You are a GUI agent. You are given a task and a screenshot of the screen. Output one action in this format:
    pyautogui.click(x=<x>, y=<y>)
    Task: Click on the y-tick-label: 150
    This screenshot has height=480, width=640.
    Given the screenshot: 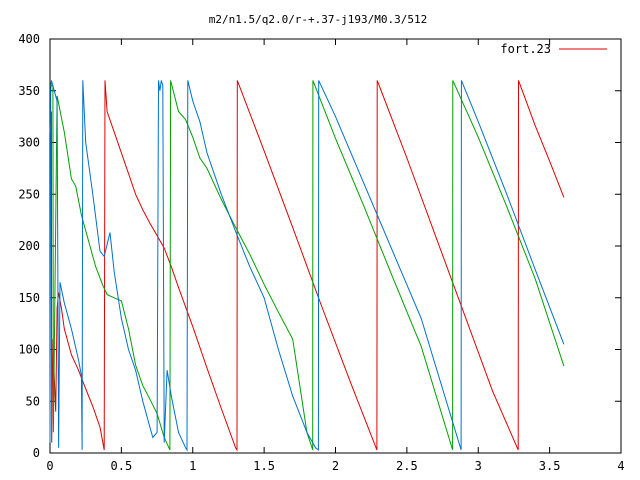 What is the action you would take?
    pyautogui.click(x=29, y=298)
    